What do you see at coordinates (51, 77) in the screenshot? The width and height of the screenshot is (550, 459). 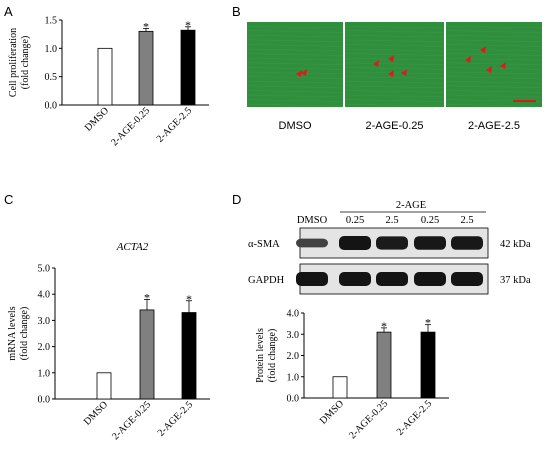 I see `y-tick-label: 0.5` at bounding box center [51, 77].